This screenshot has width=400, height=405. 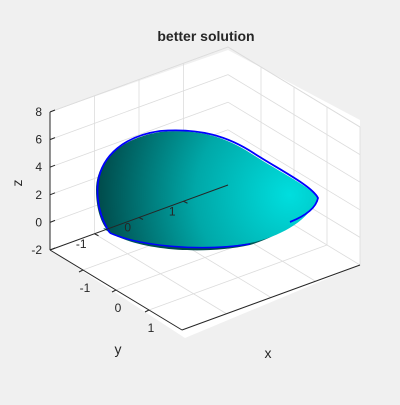 I want to click on x-tick-label: 1, so click(x=151, y=328).